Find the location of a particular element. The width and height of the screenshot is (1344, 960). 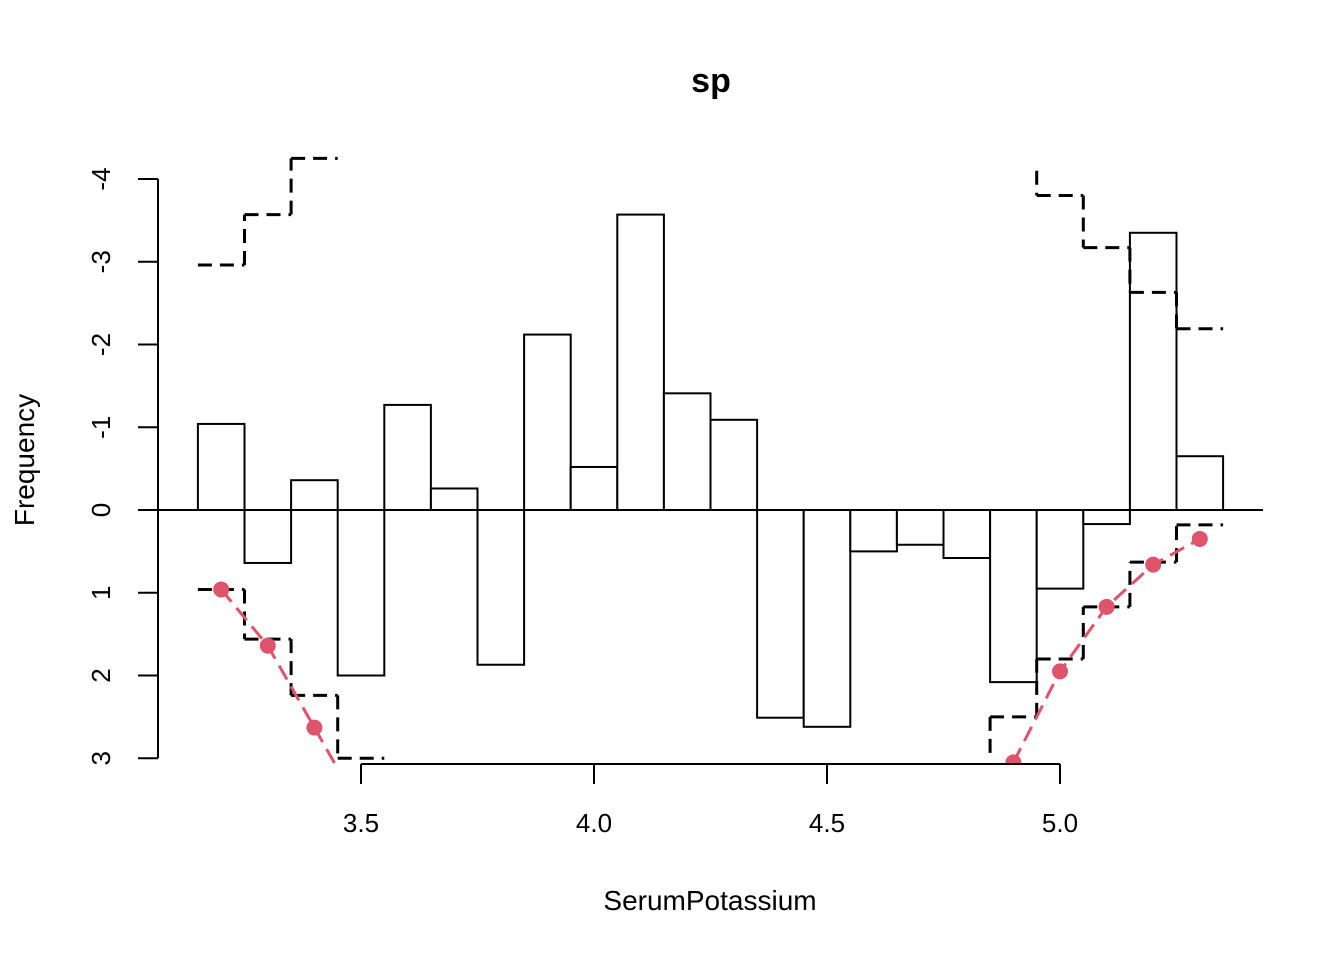

y-tick-label-2: -2 is located at coordinates (101, 344).